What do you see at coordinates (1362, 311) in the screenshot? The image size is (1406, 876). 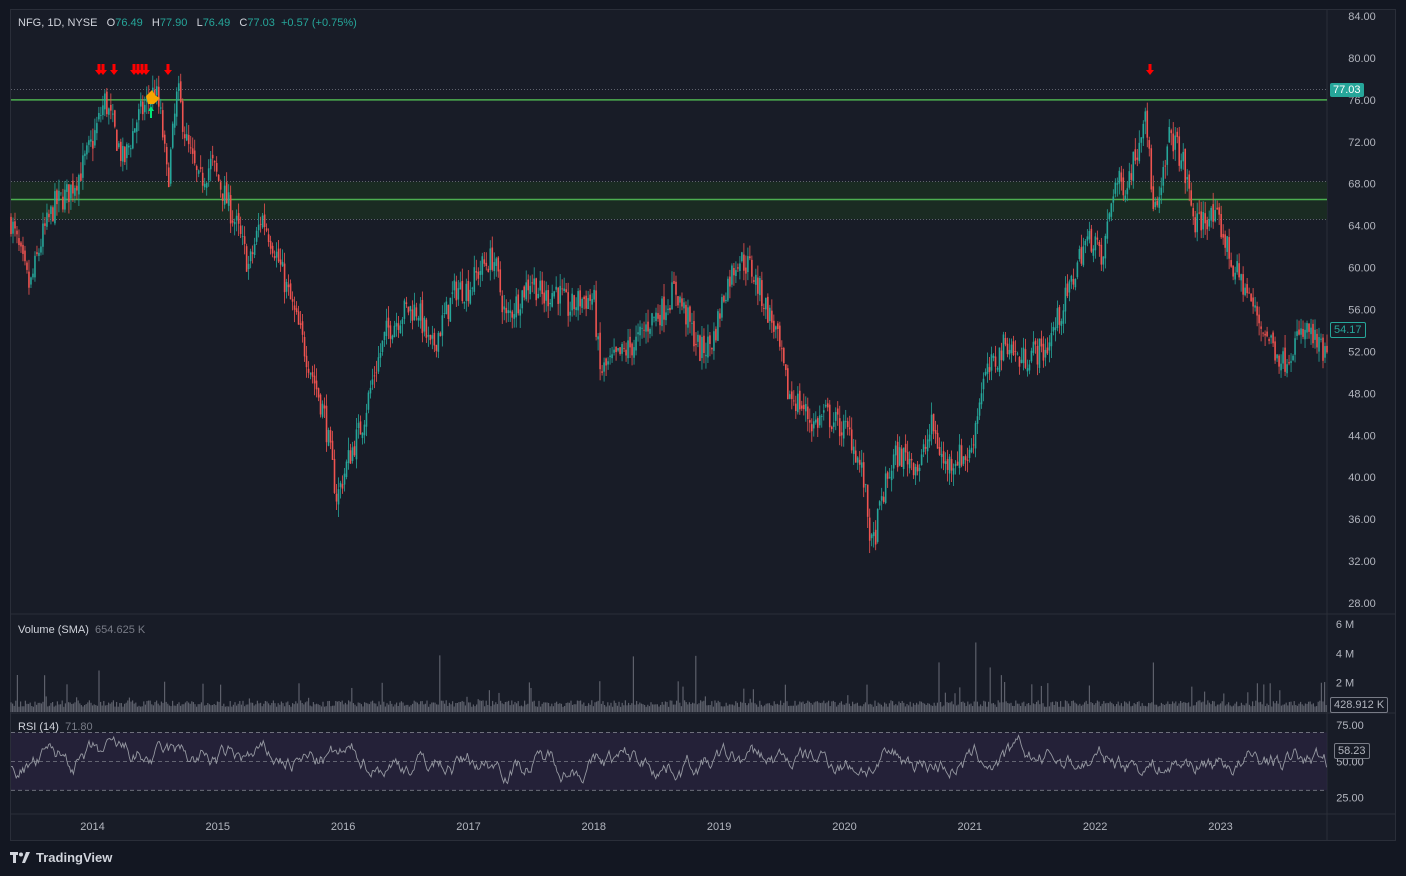 I see `price-axis-tick: 56.00` at bounding box center [1362, 311].